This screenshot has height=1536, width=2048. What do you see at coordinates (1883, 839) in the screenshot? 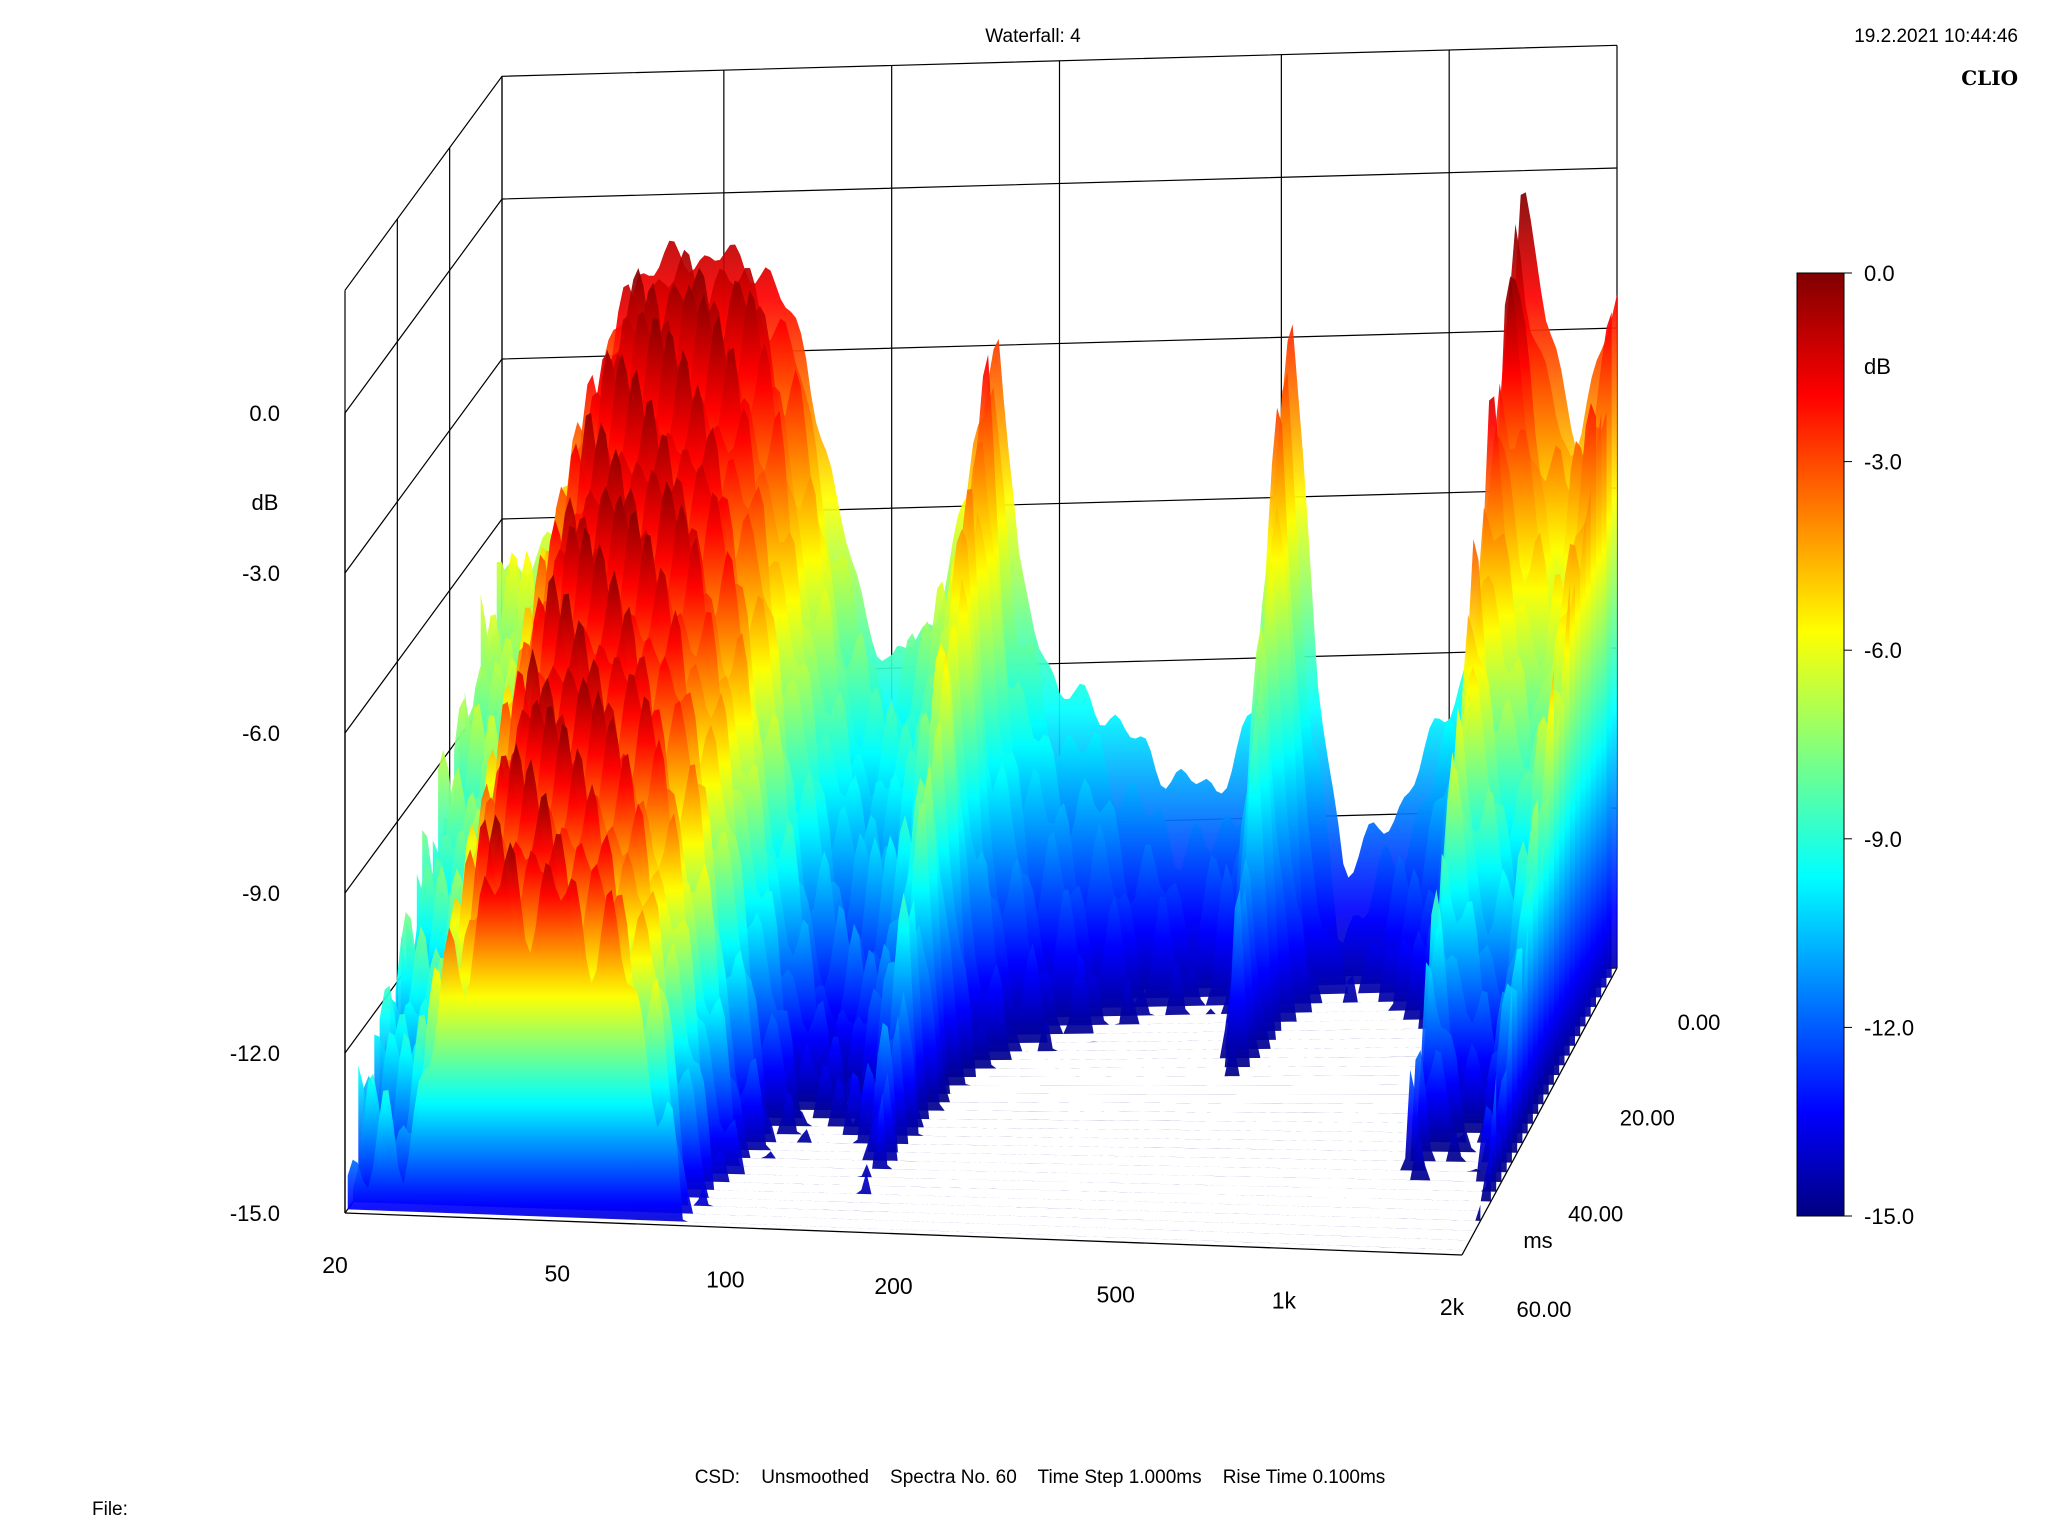
I see `colorbar-tick-label: -9.0` at bounding box center [1883, 839].